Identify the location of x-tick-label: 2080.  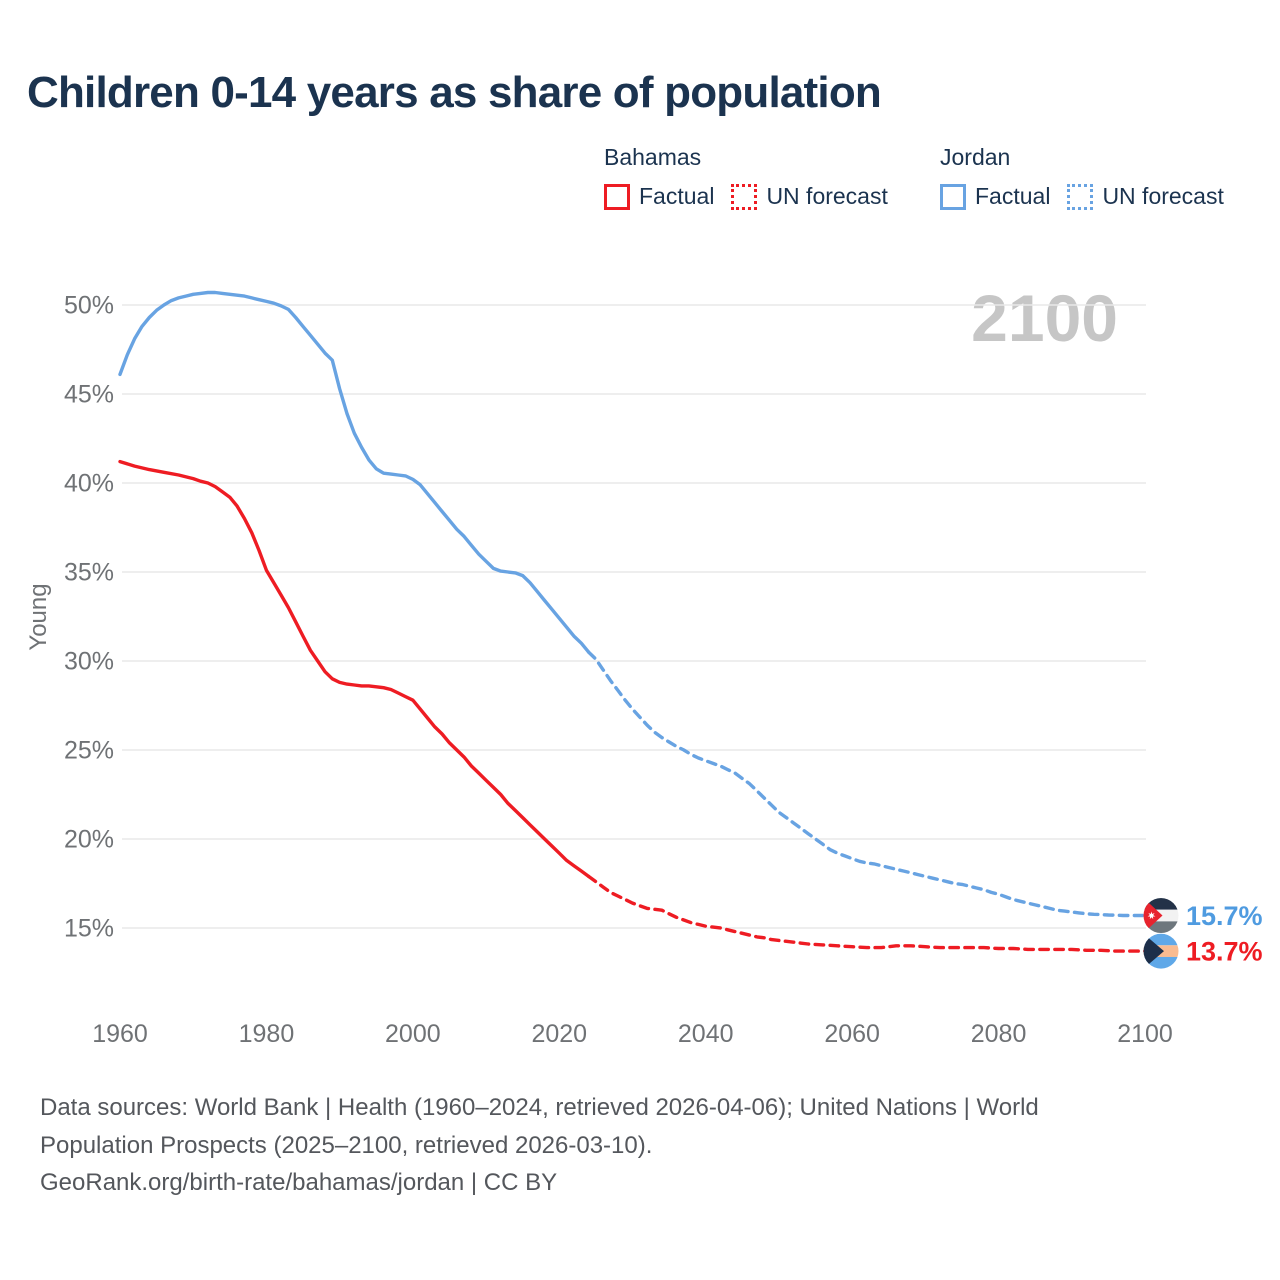
(999, 1034).